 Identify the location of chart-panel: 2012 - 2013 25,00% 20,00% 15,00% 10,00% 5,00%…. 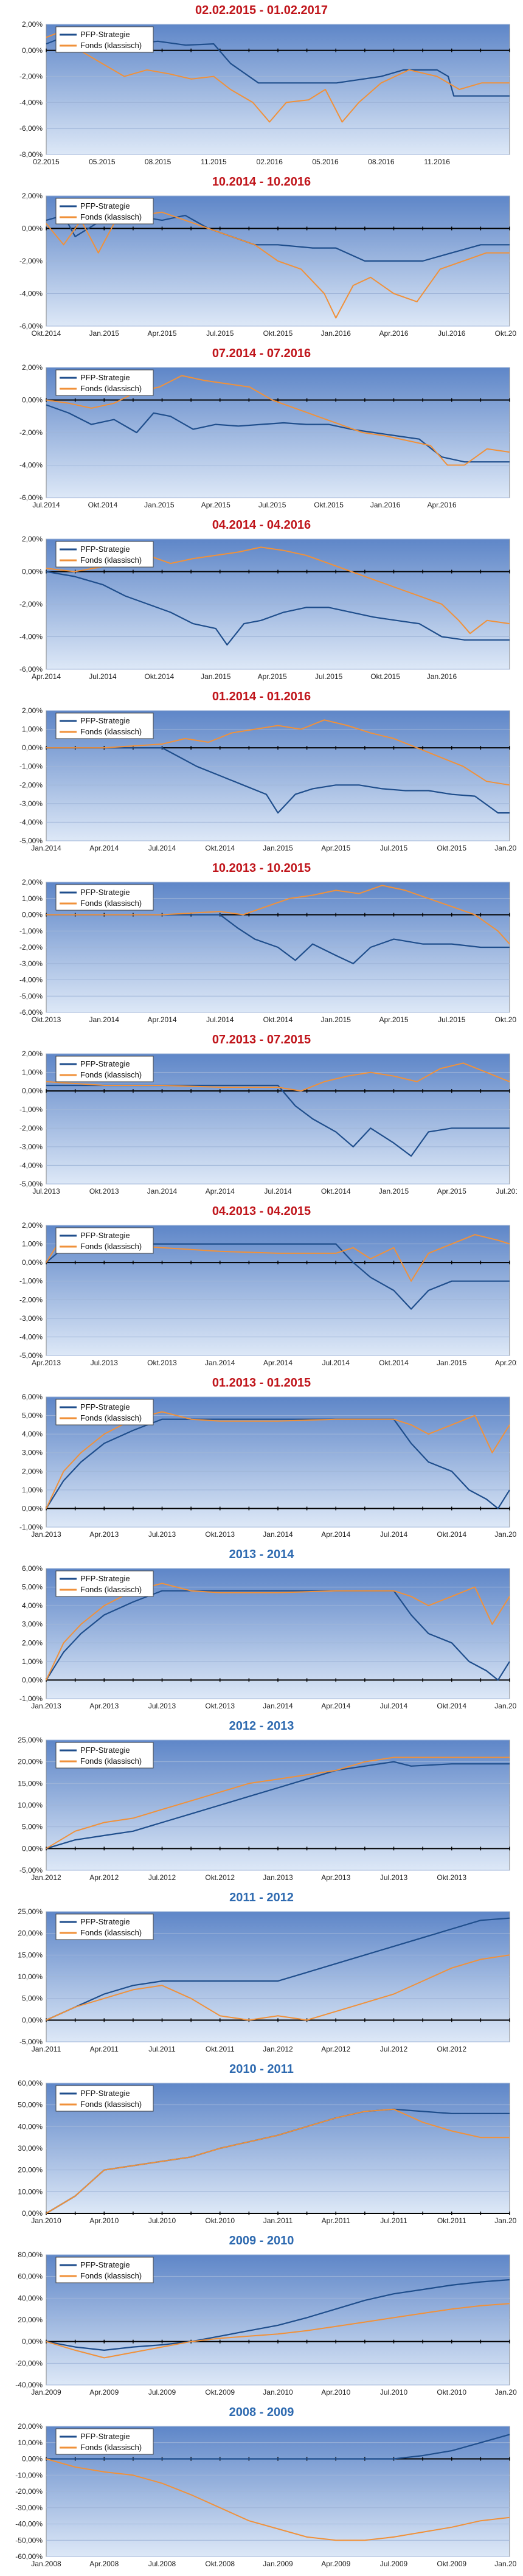
(261, 1804).